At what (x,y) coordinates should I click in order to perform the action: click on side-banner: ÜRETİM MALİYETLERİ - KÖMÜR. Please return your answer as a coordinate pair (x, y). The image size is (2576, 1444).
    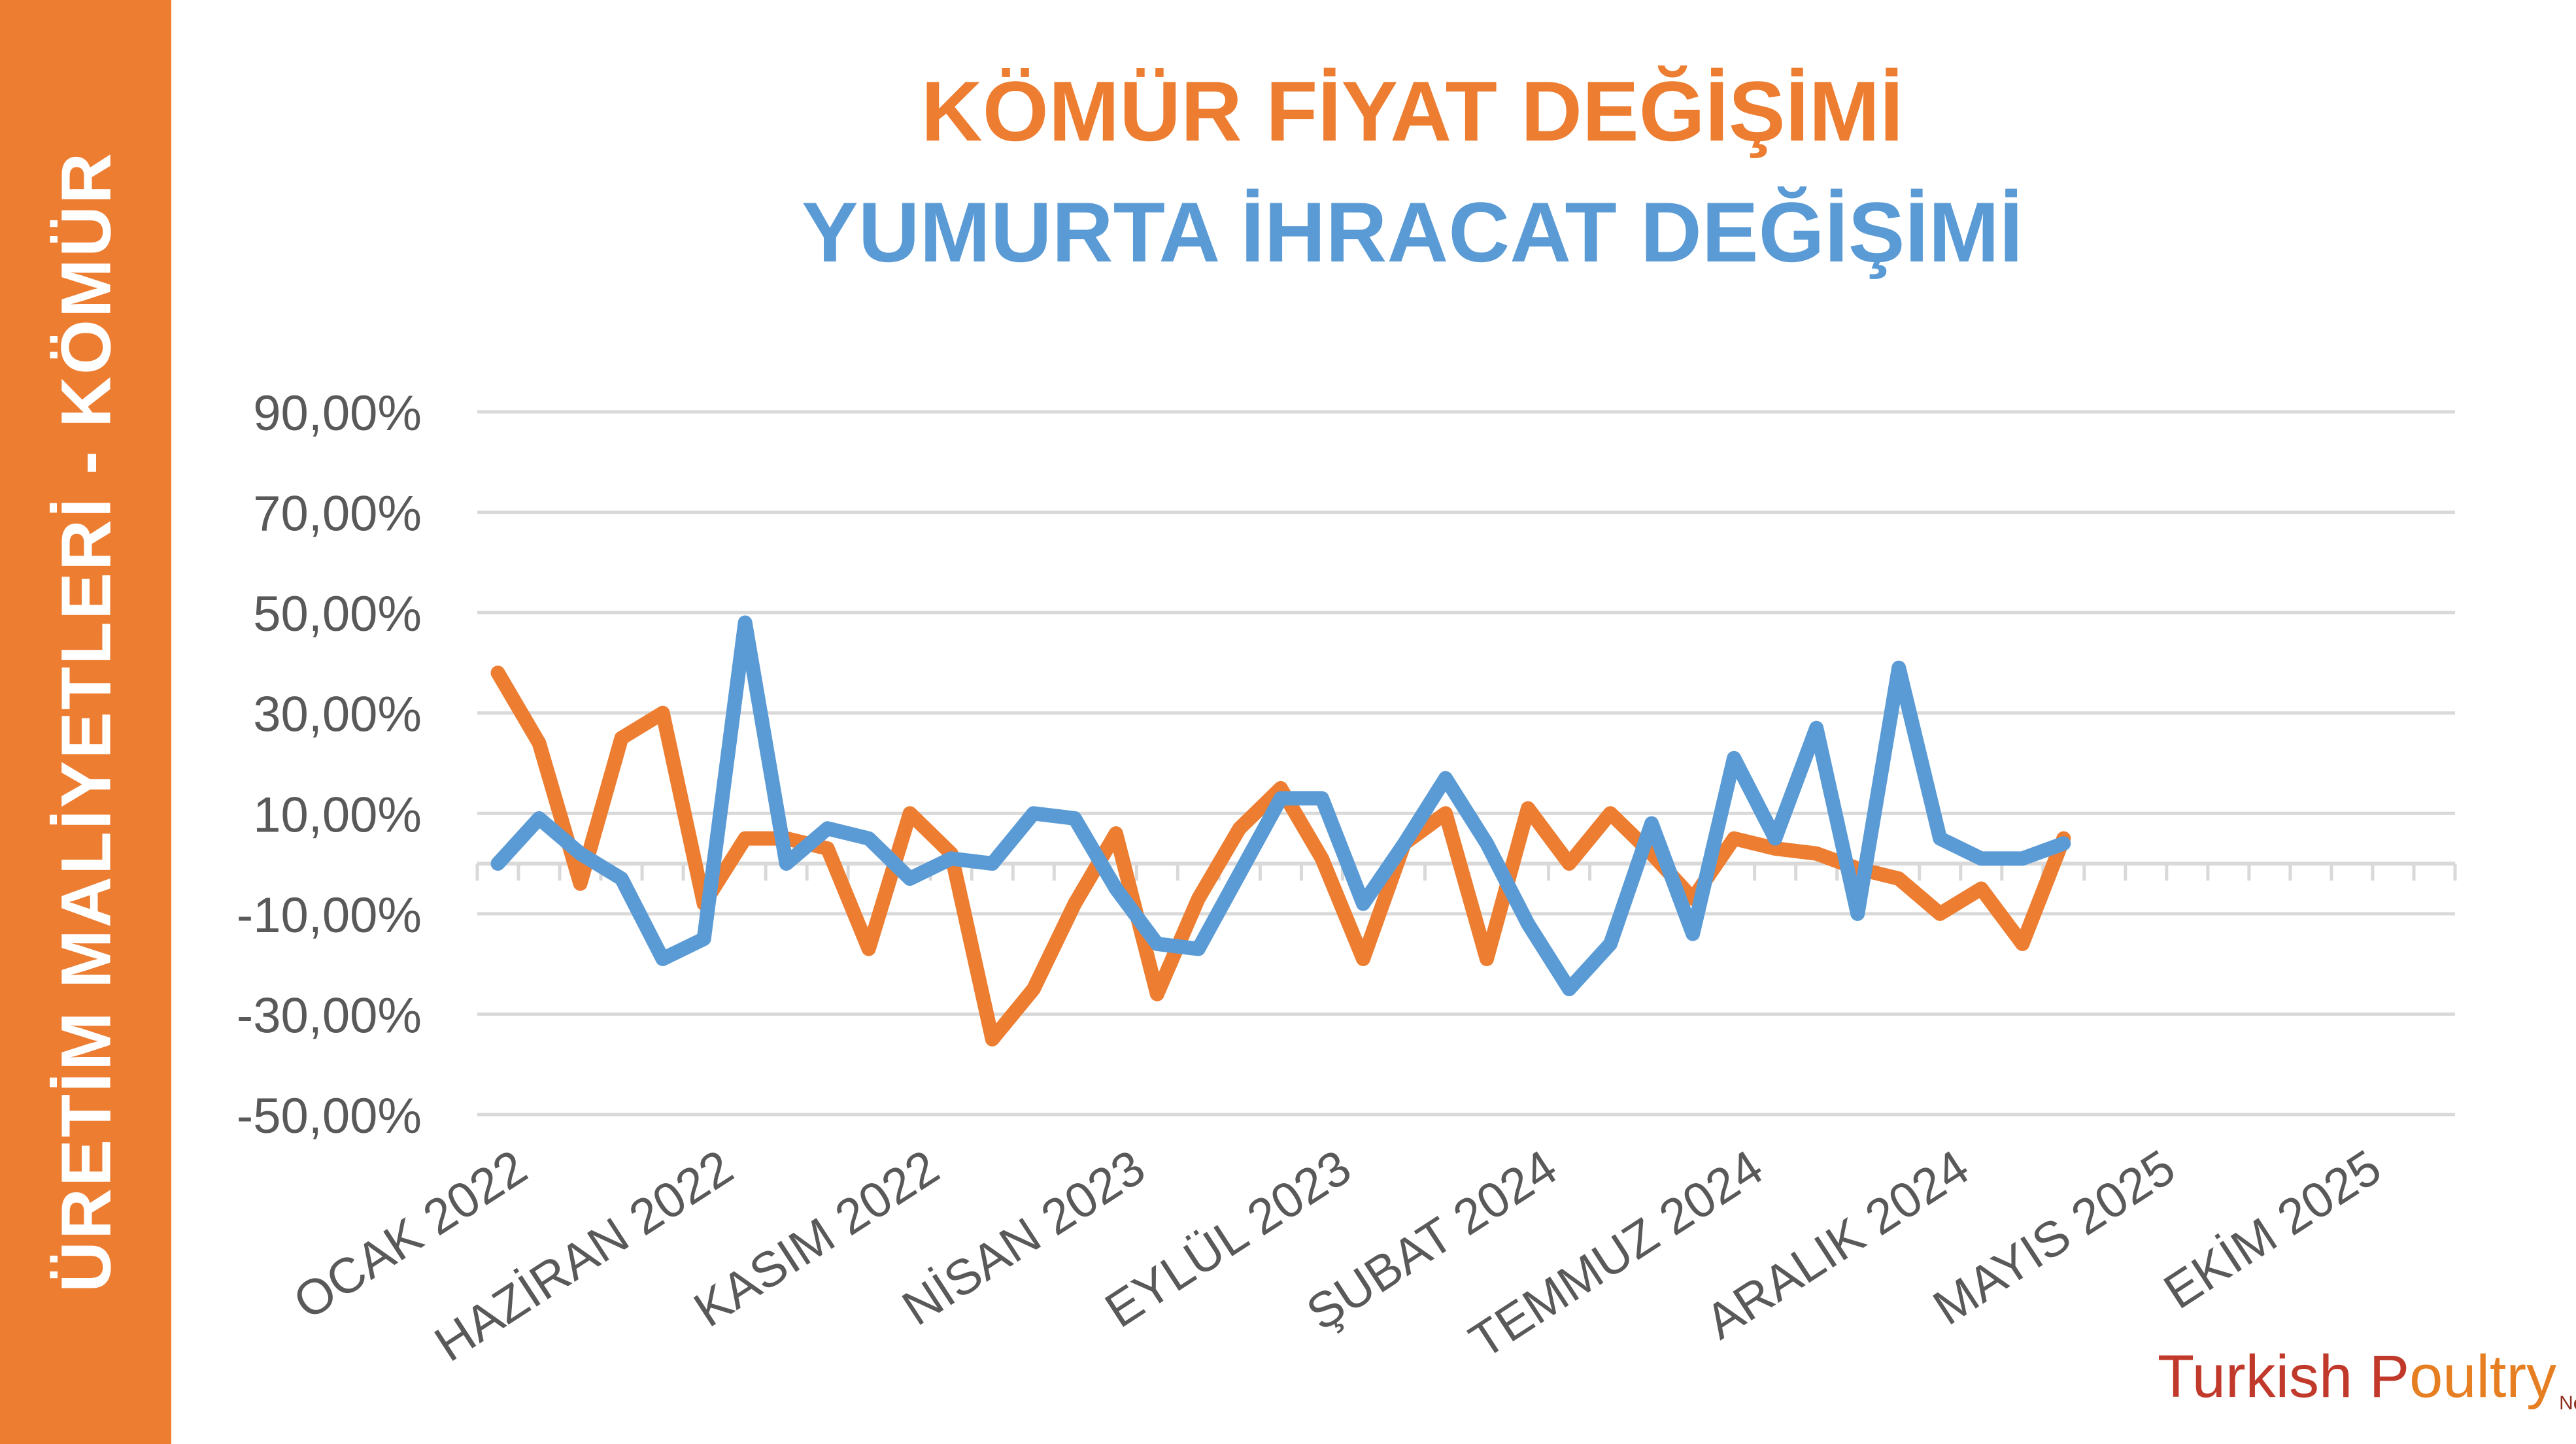
    Looking at the image, I should click on (85, 722).